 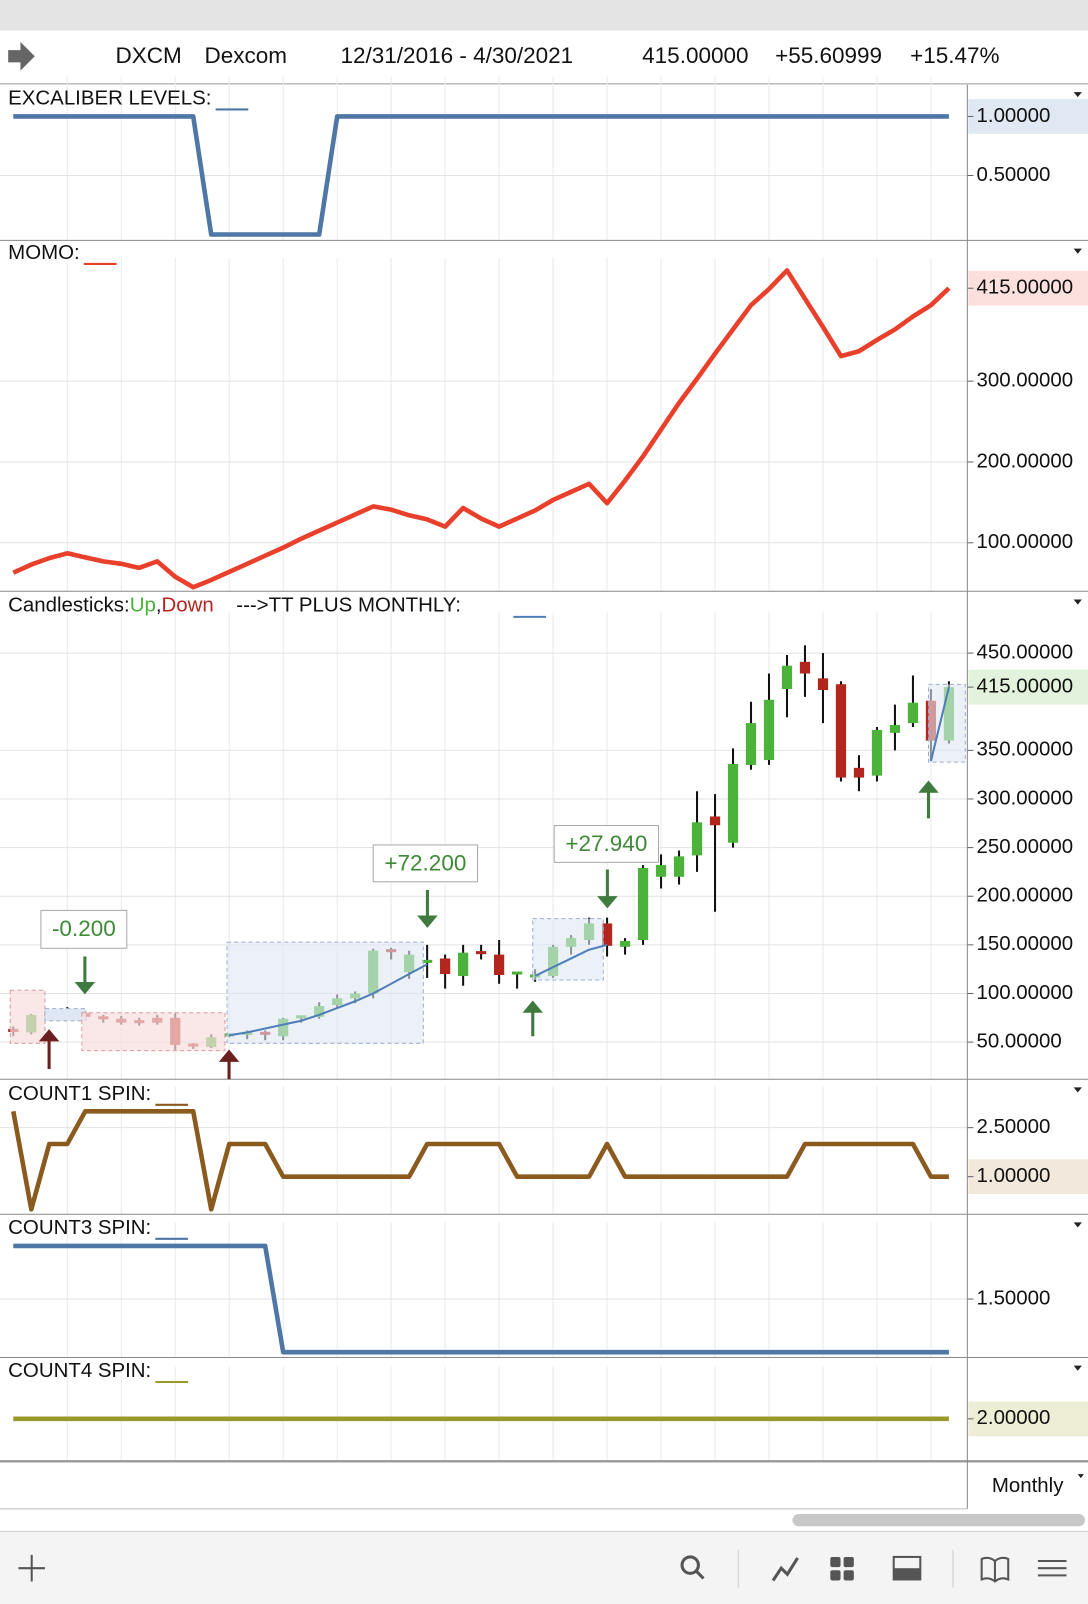 What do you see at coordinates (690, 1565) in the screenshot?
I see `search-icon` at bounding box center [690, 1565].